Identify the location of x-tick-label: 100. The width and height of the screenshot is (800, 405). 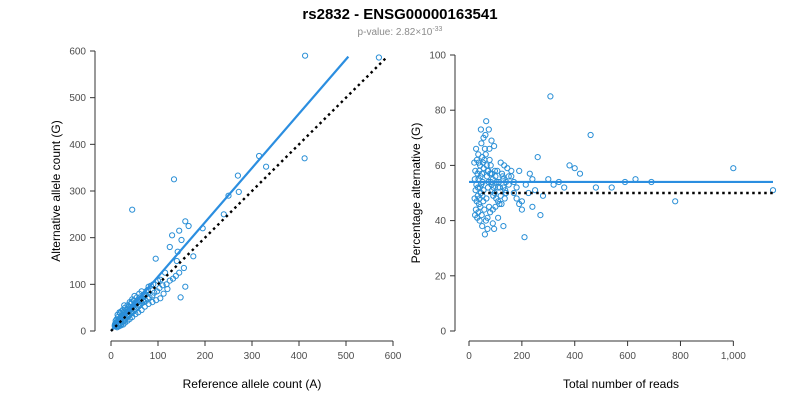
(158, 356).